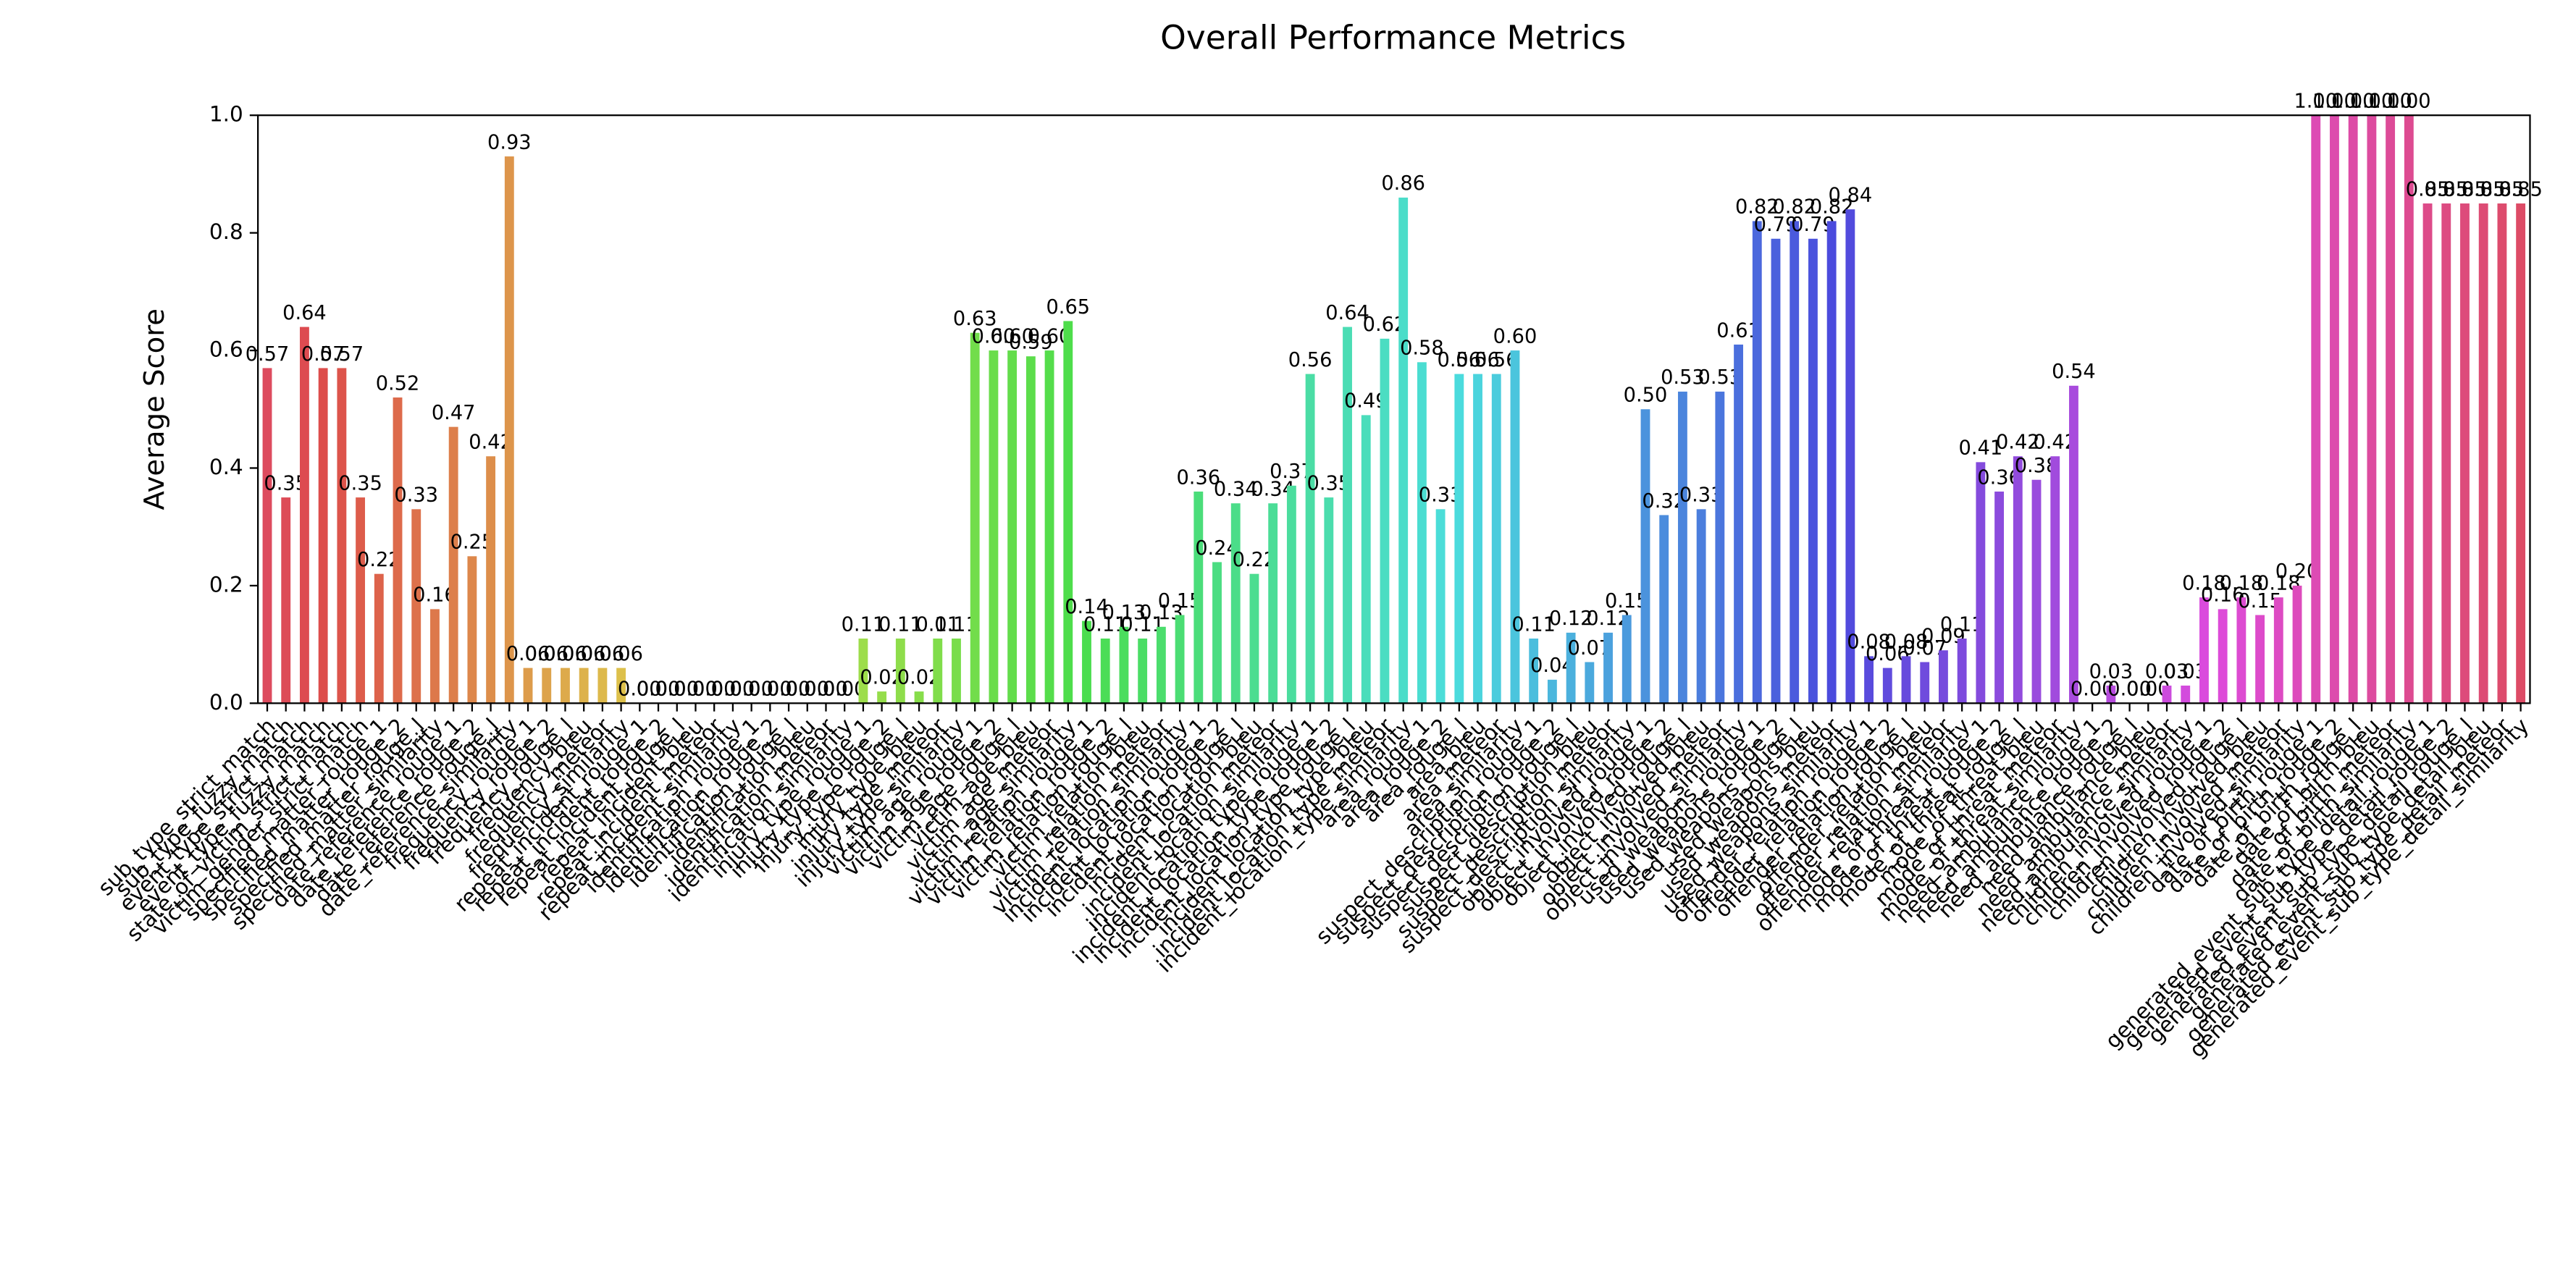 This screenshot has width=2576, height=1280. I want to click on y-axis-label: Average Score, so click(154, 409).